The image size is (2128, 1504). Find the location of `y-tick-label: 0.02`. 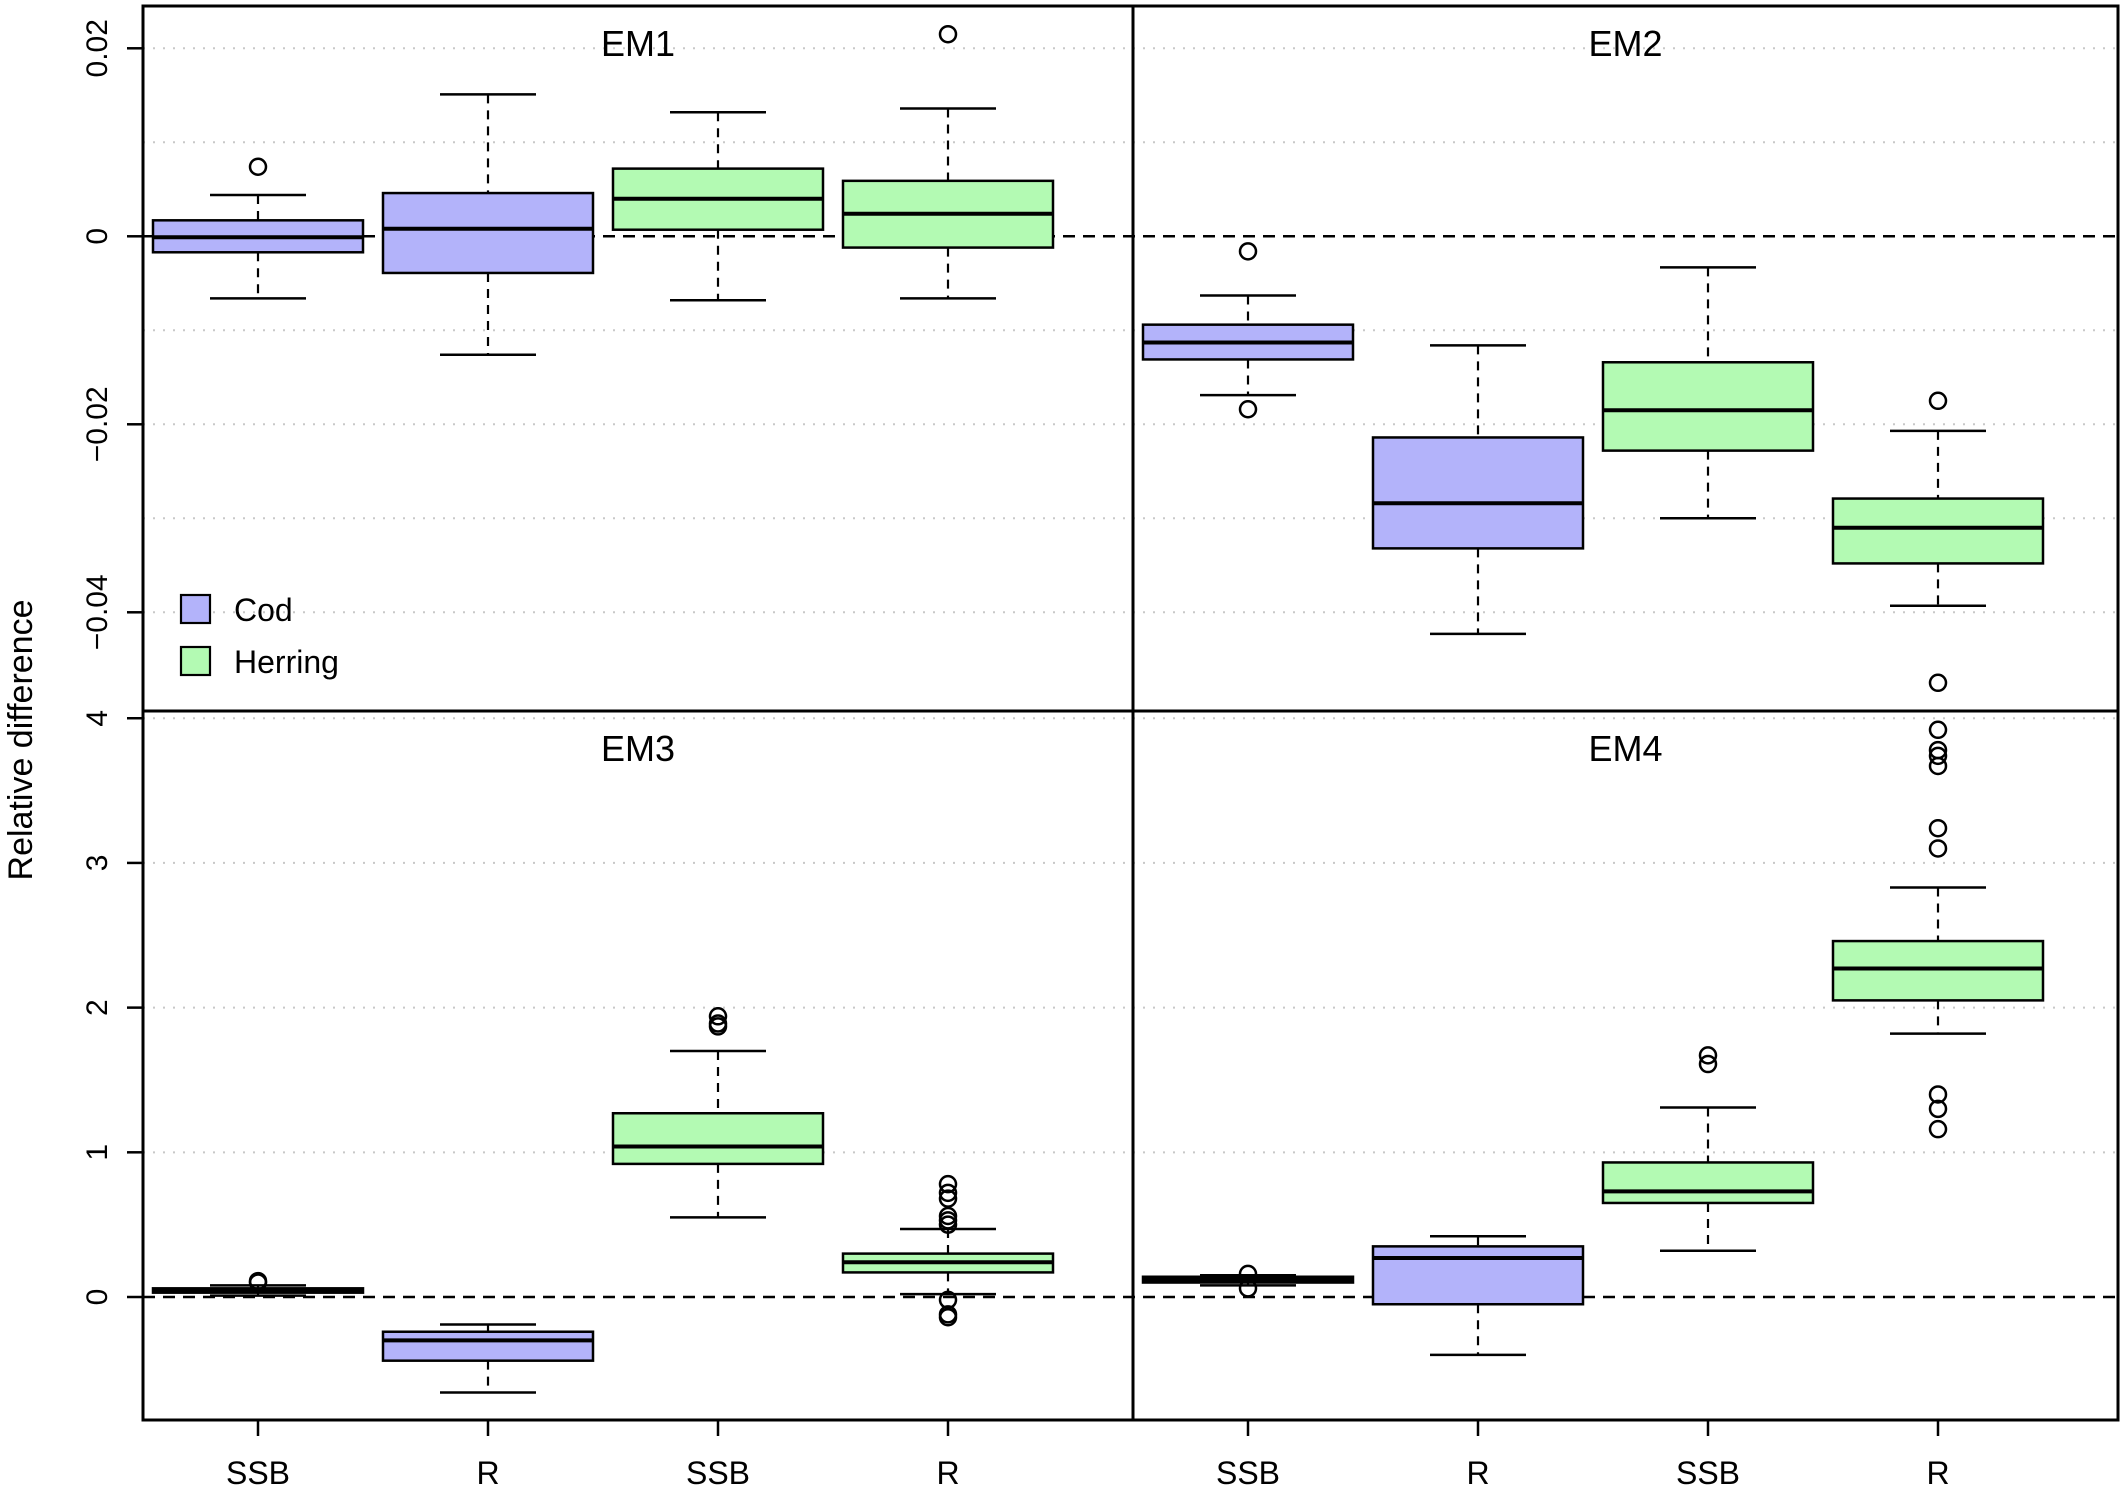

y-tick-label: 0.02 is located at coordinates (97, 48).